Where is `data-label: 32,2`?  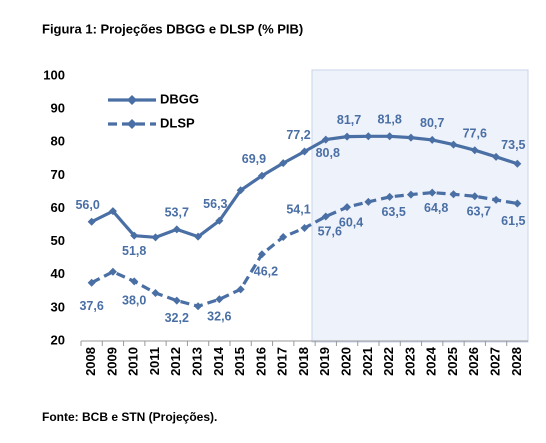
data-label: 32,2 is located at coordinates (177, 318).